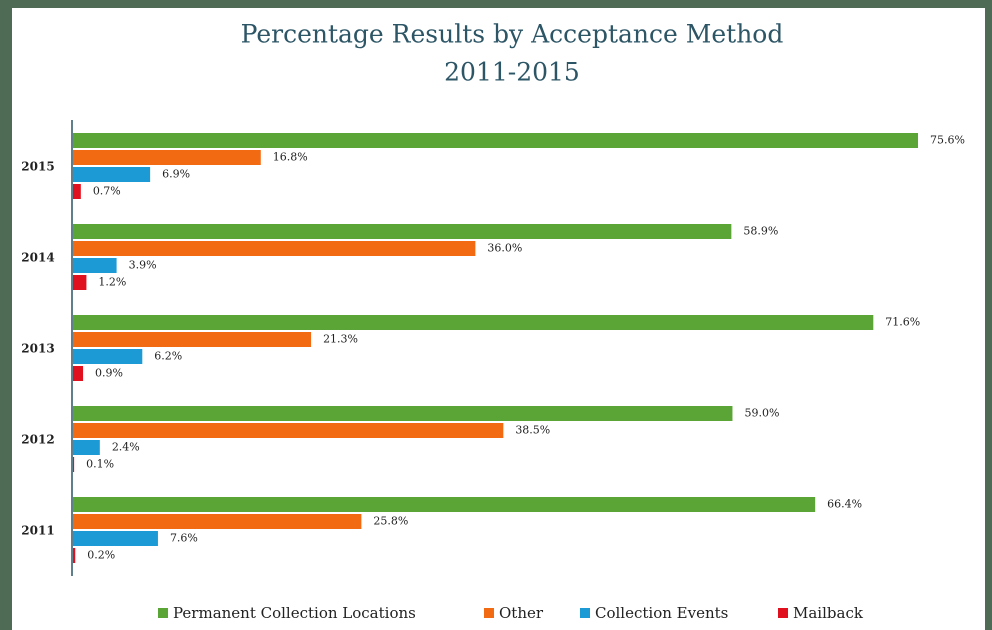  I want to click on y-tick-label: 2015, so click(37, 167).